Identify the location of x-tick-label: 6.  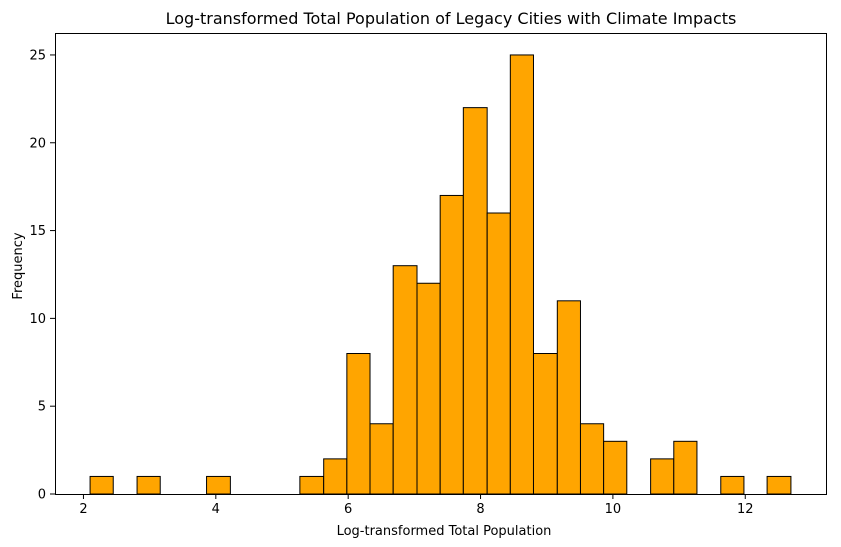
(348, 509).